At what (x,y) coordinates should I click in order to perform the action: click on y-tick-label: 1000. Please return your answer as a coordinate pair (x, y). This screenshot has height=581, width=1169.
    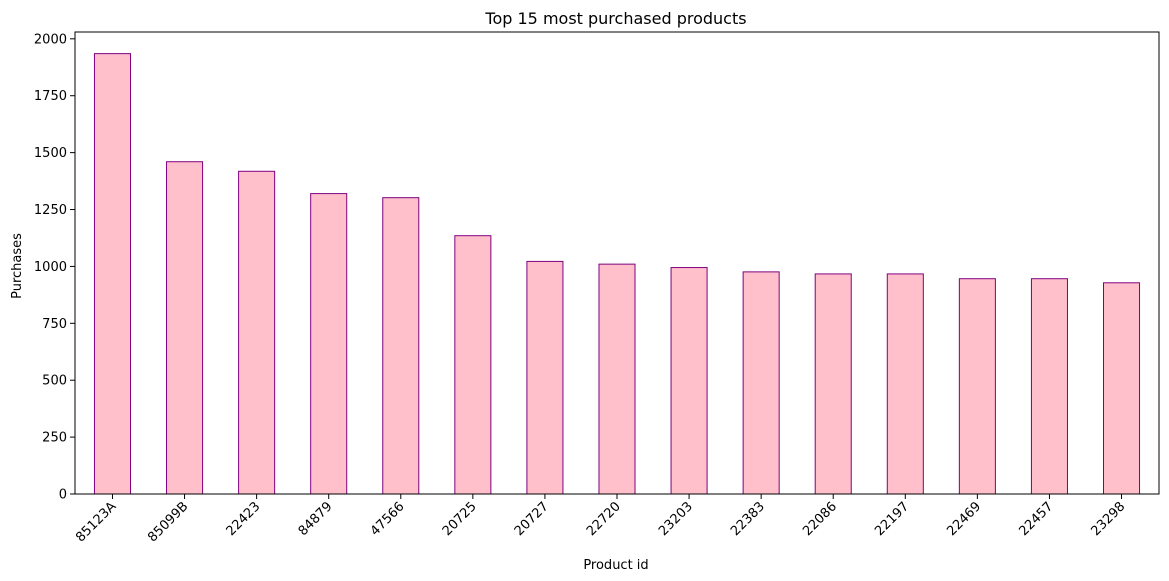
    Looking at the image, I should click on (50, 267).